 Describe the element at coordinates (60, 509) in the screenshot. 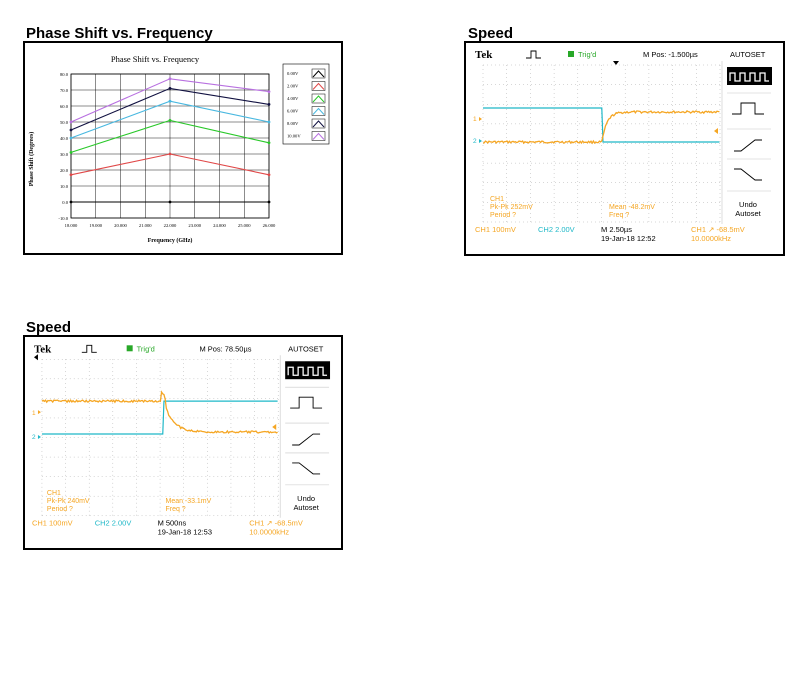

I see `scope2-meas-period: Period ?` at that location.